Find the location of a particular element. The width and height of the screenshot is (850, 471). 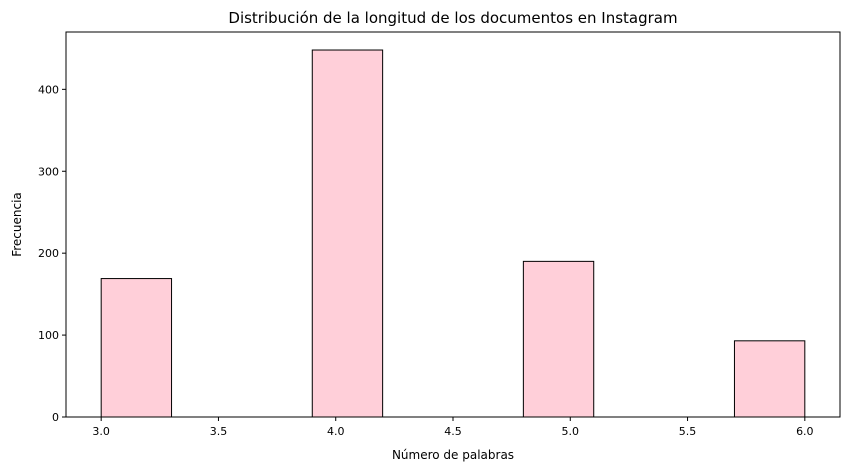

y-tick-label: 400 is located at coordinates (48, 89).